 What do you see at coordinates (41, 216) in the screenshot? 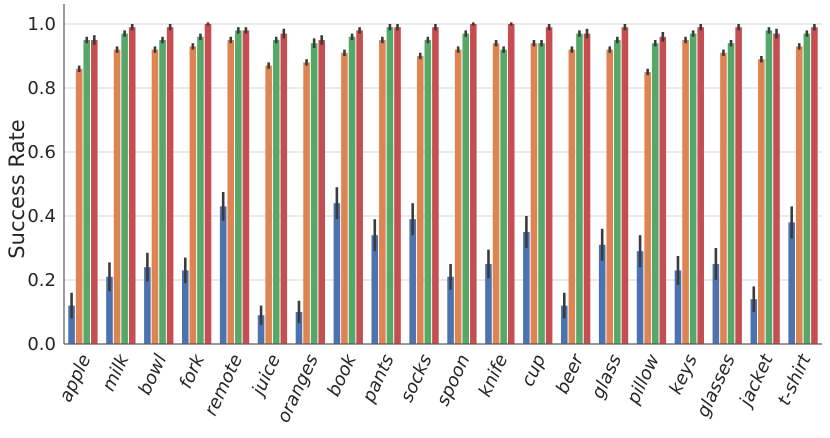
I see `y-tick-label: 0.4` at bounding box center [41, 216].